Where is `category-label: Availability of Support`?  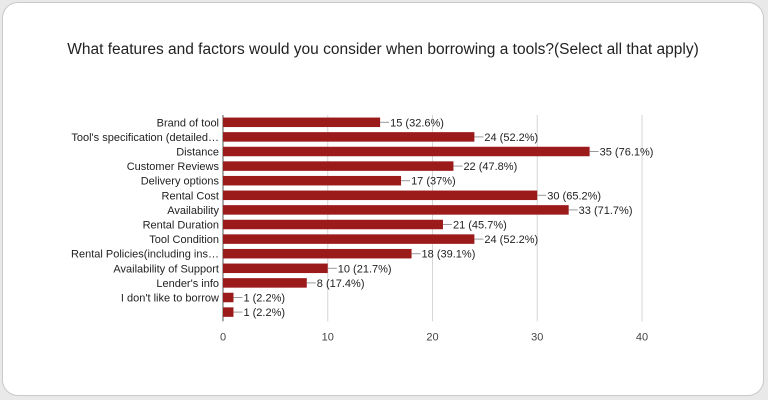
category-label: Availability of Support is located at coordinates (166, 269).